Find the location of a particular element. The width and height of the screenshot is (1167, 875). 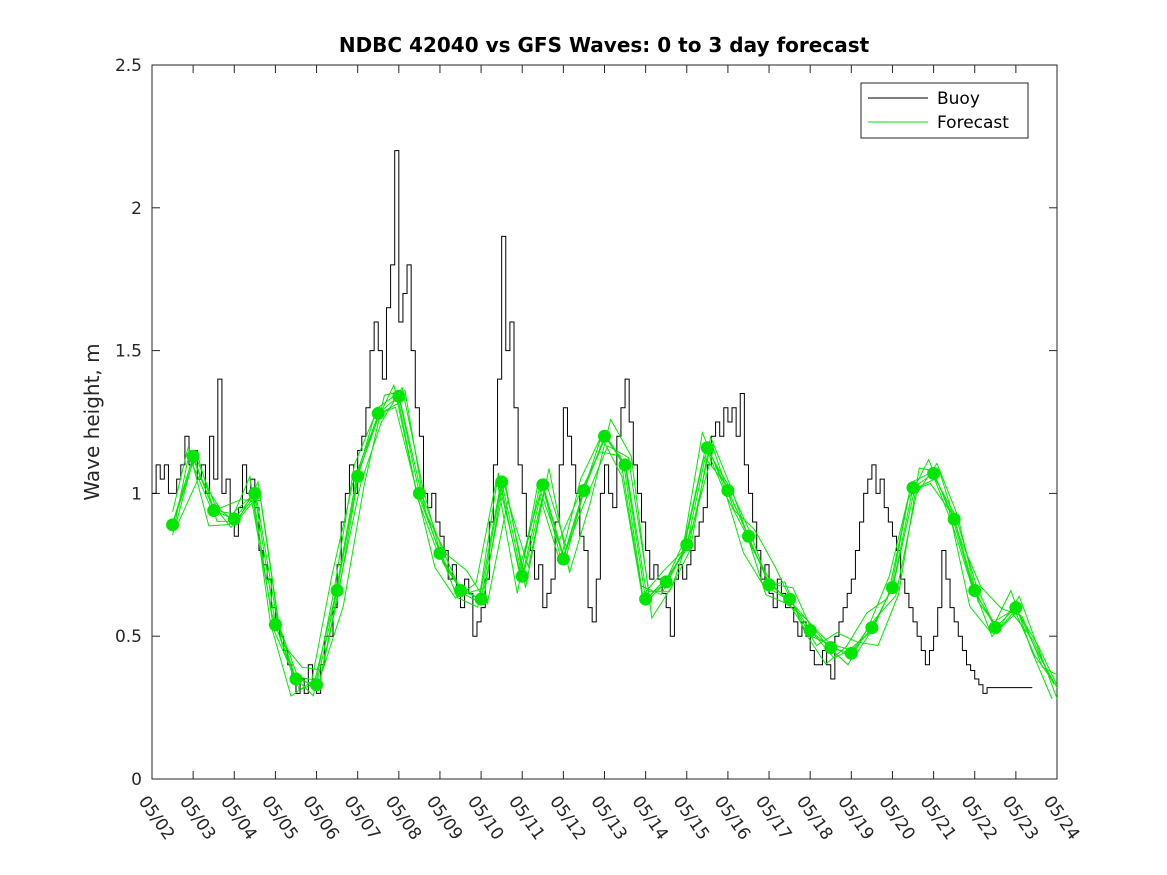

y-tick-label: 2.5 is located at coordinates (128, 66).